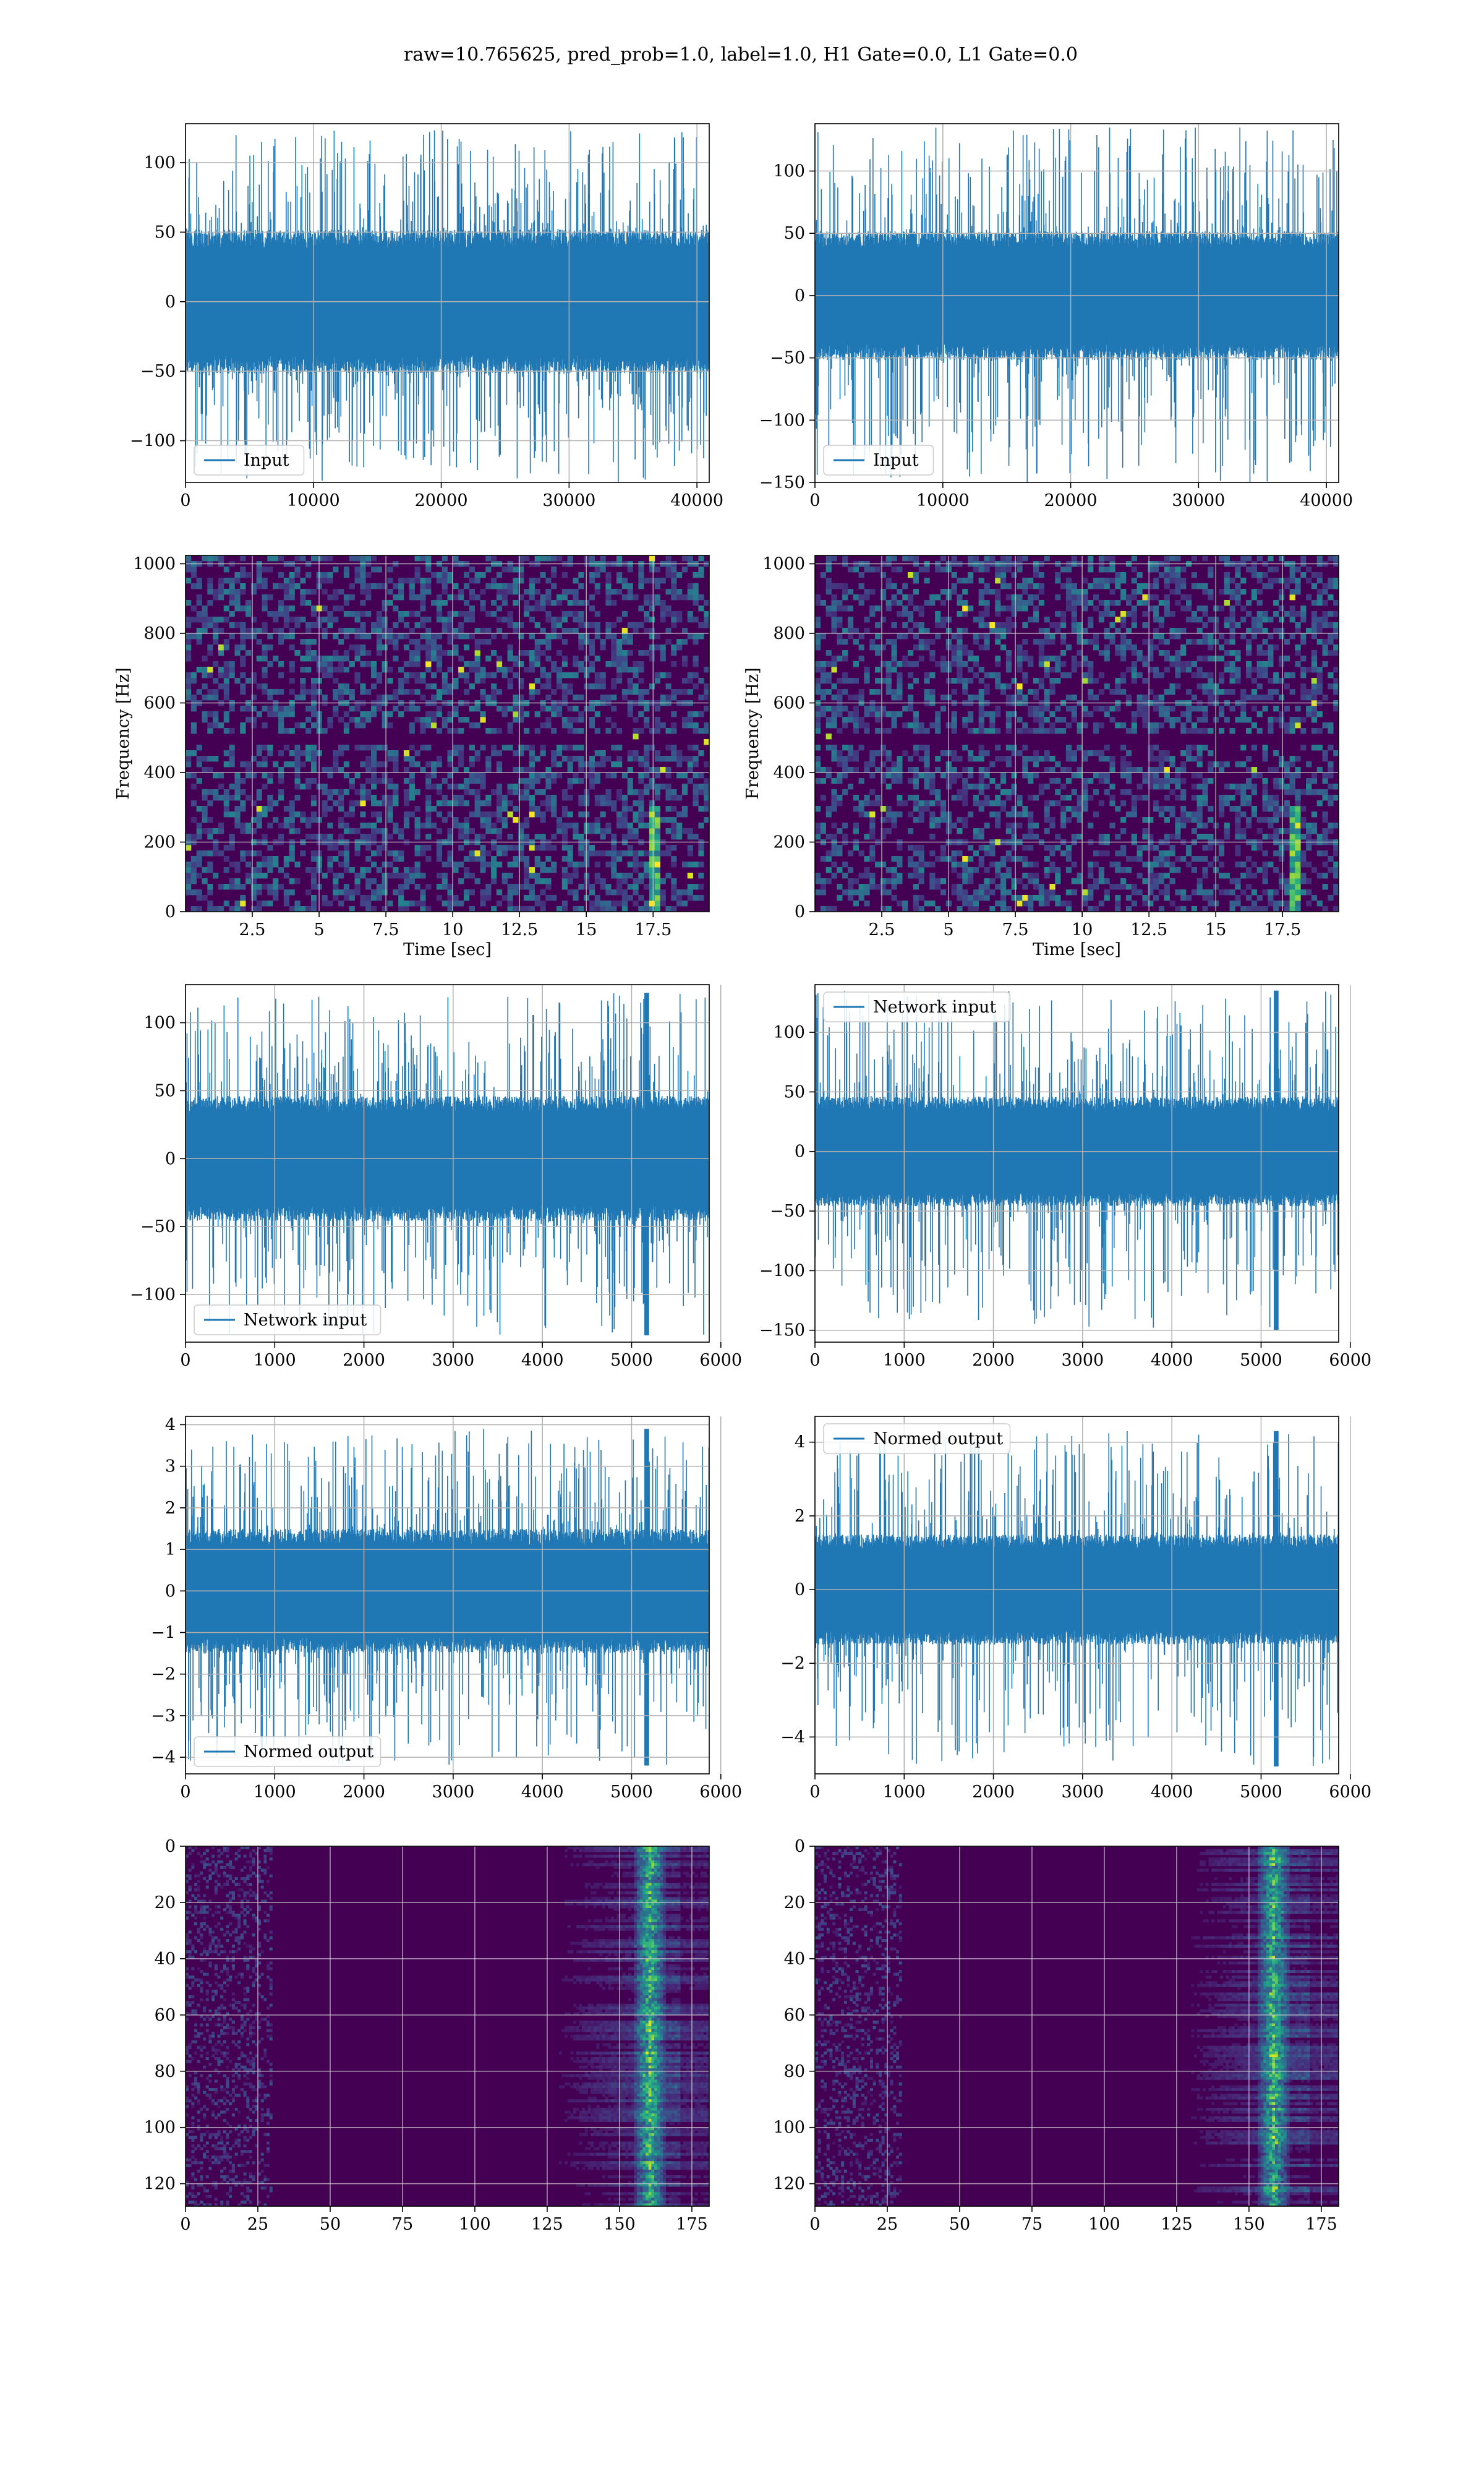 The width and height of the screenshot is (1484, 2474). I want to click on y-tick-label: 80, so click(165, 2071).